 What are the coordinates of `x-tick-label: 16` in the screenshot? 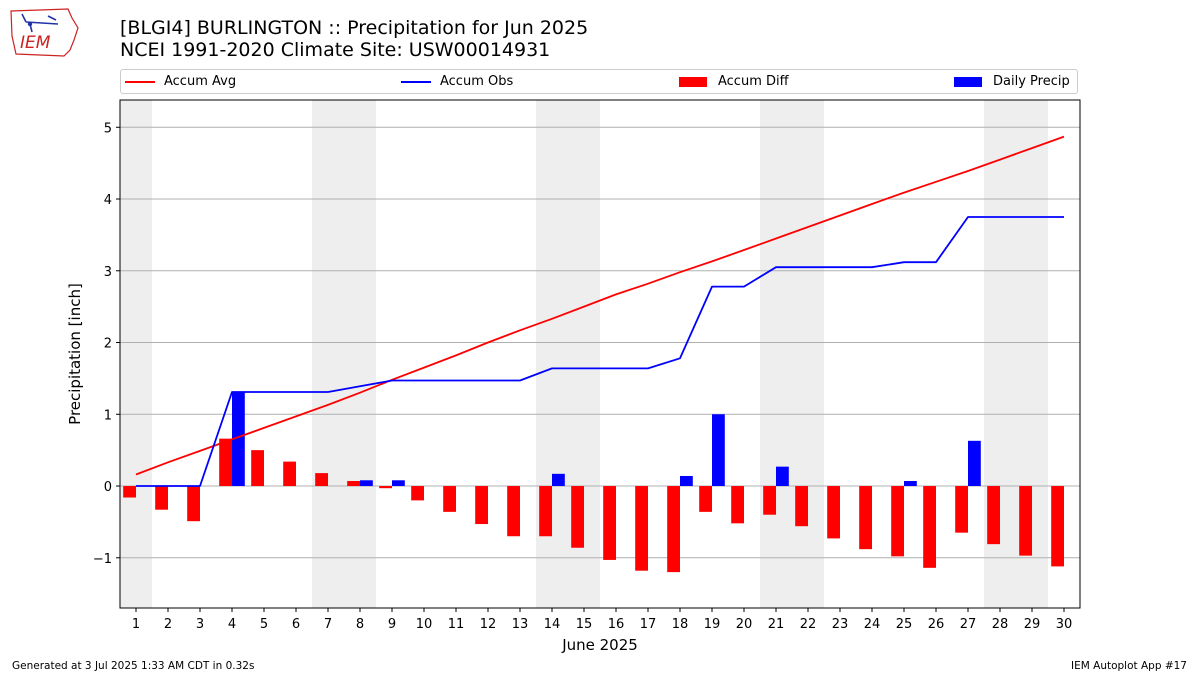 It's located at (616, 624).